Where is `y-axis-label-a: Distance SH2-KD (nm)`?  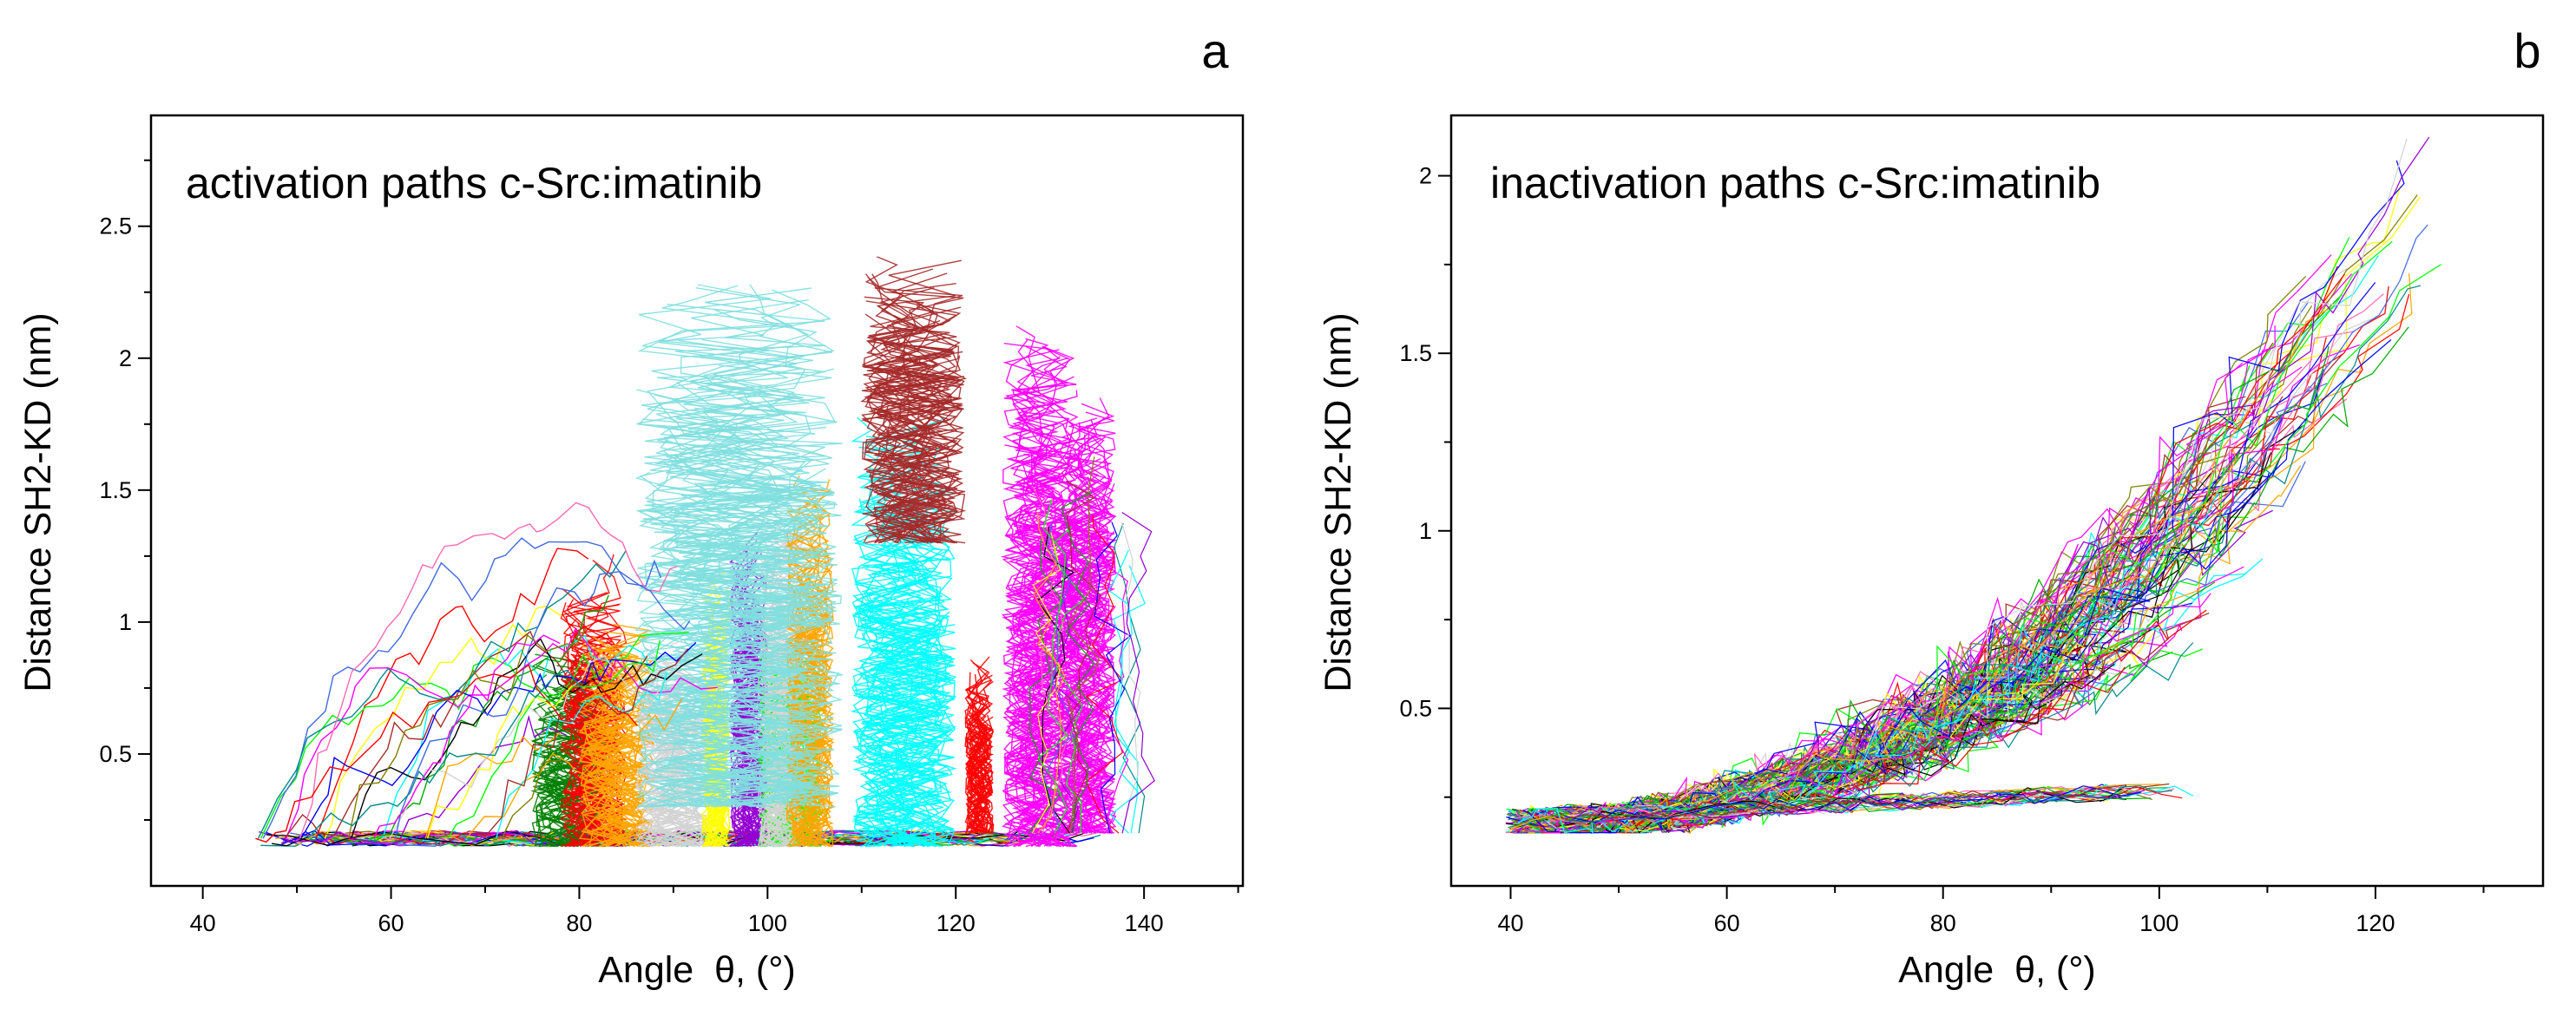 y-axis-label-a: Distance SH2-KD (nm) is located at coordinates (38, 502).